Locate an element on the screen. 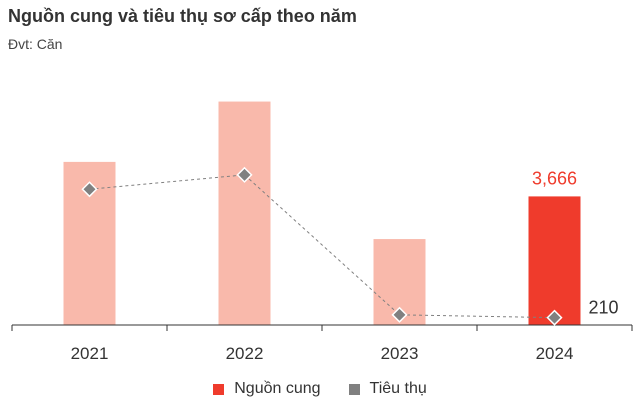  data-label-supply-2024: 3,666 is located at coordinates (554, 178).